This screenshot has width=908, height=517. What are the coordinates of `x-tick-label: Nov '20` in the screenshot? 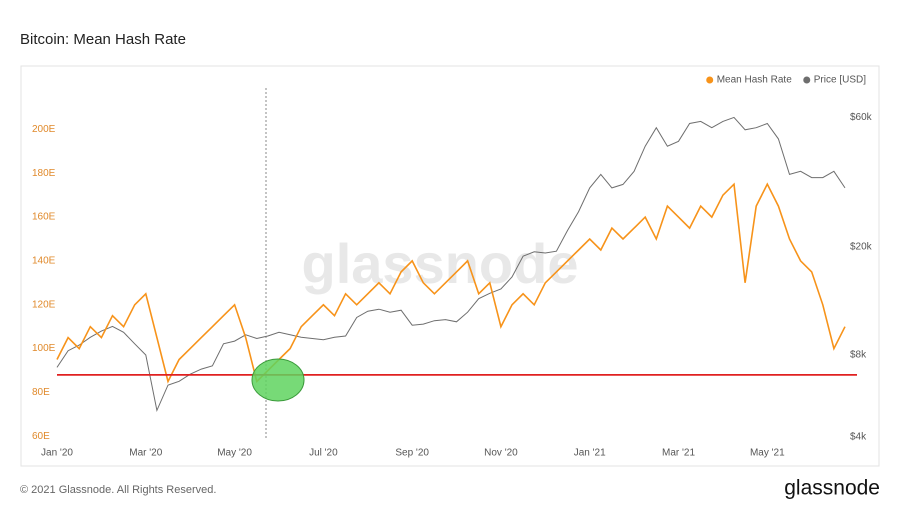 It's located at (501, 453).